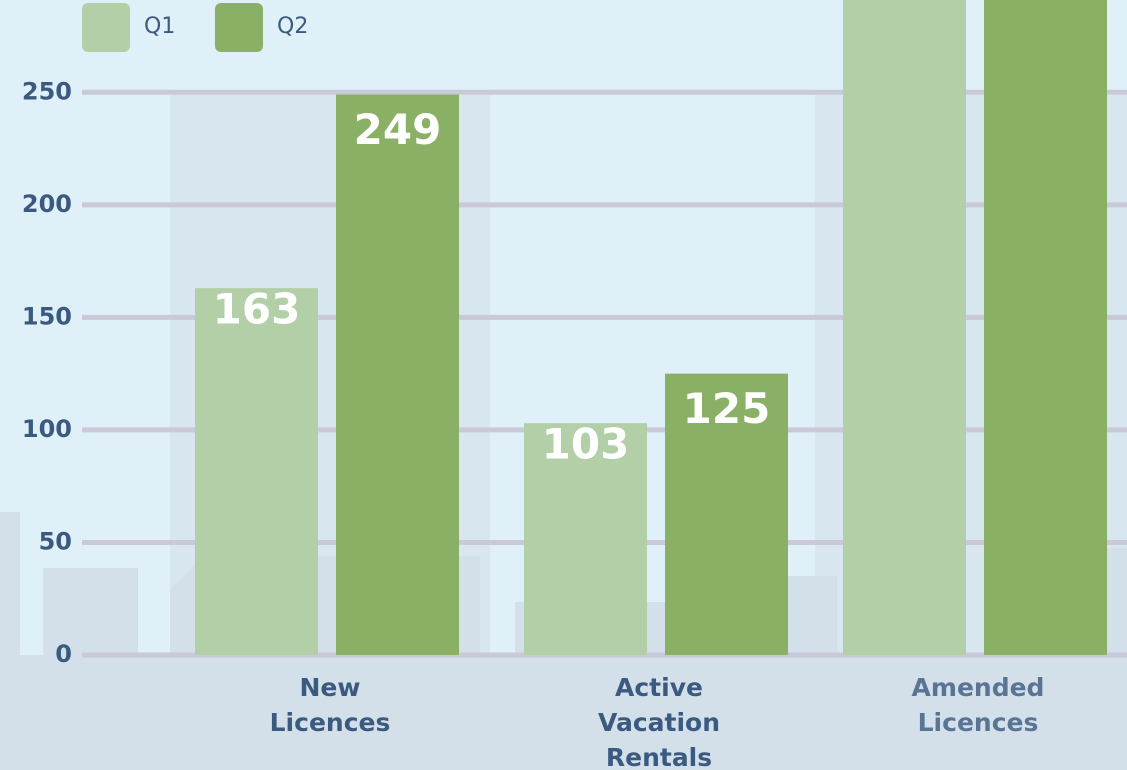 Image resolution: width=1127 pixels, height=770 pixels. What do you see at coordinates (47, 204) in the screenshot?
I see `y-tick-label: 200` at bounding box center [47, 204].